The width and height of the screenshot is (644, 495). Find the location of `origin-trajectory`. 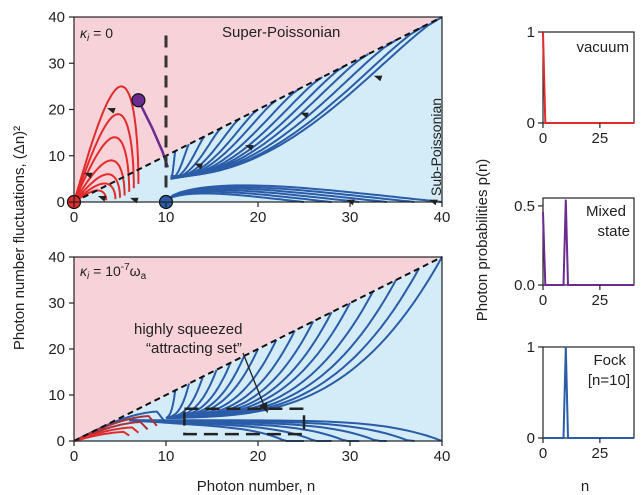

origin-trajectory is located at coordinates (101, 436).